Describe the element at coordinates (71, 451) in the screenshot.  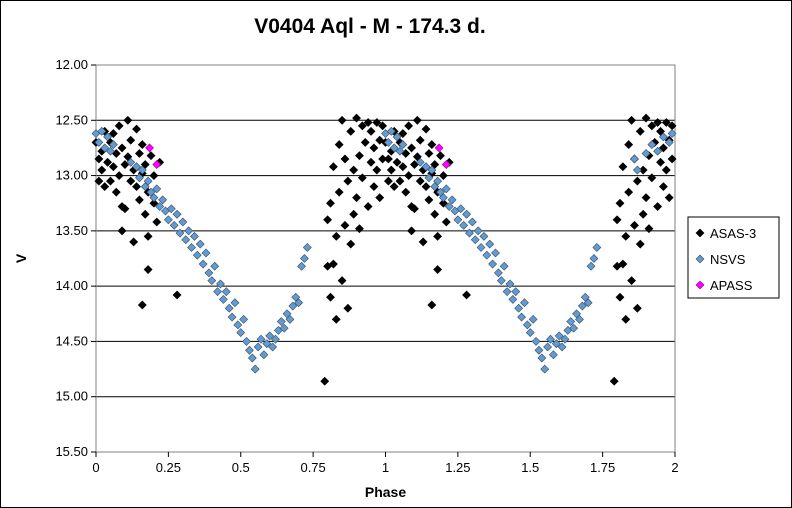
I see `y-tick-label: 15.50` at that location.